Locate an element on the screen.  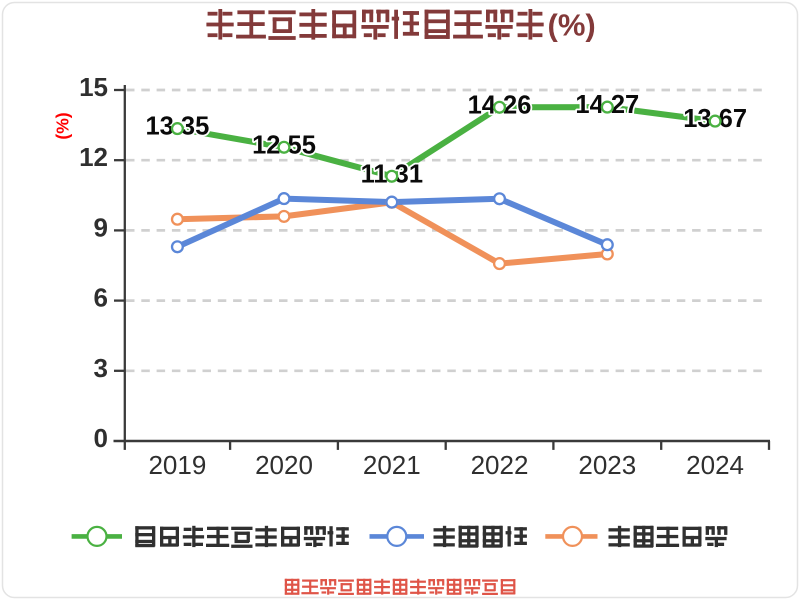
svg-text: 9 is located at coordinates (101, 227).